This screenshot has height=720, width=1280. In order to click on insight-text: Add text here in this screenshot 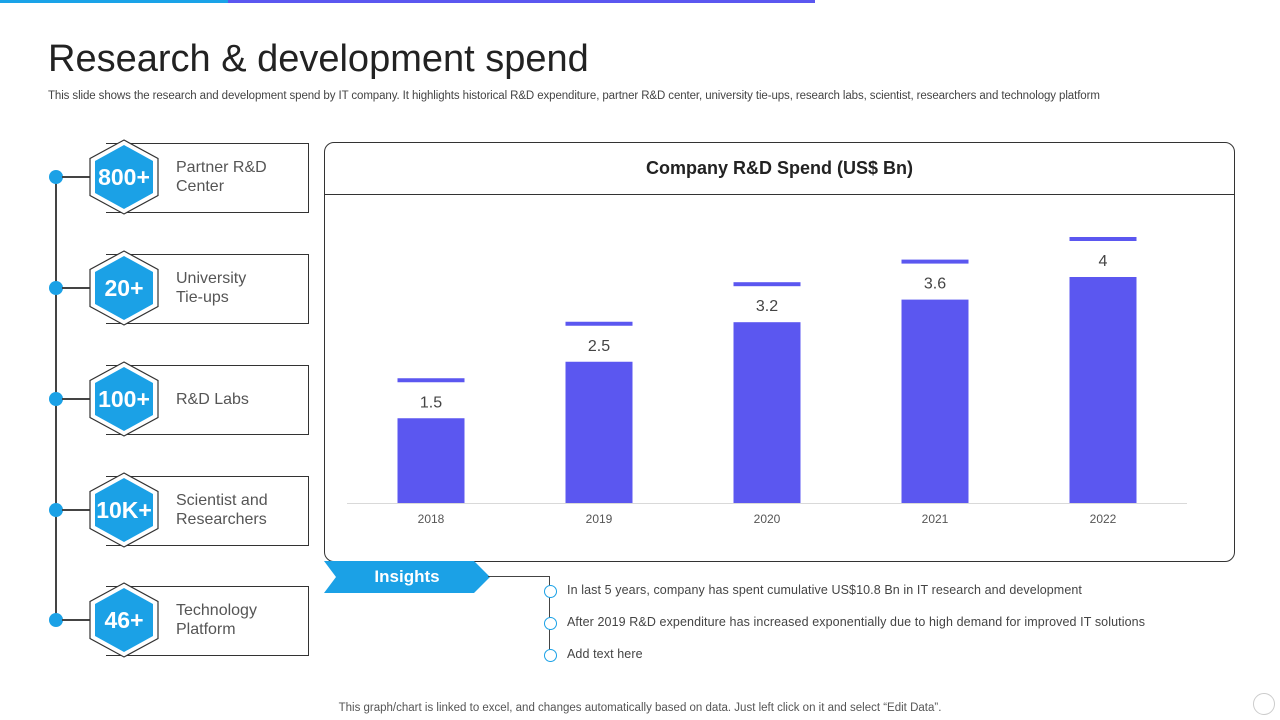, I will do `click(605, 654)`.